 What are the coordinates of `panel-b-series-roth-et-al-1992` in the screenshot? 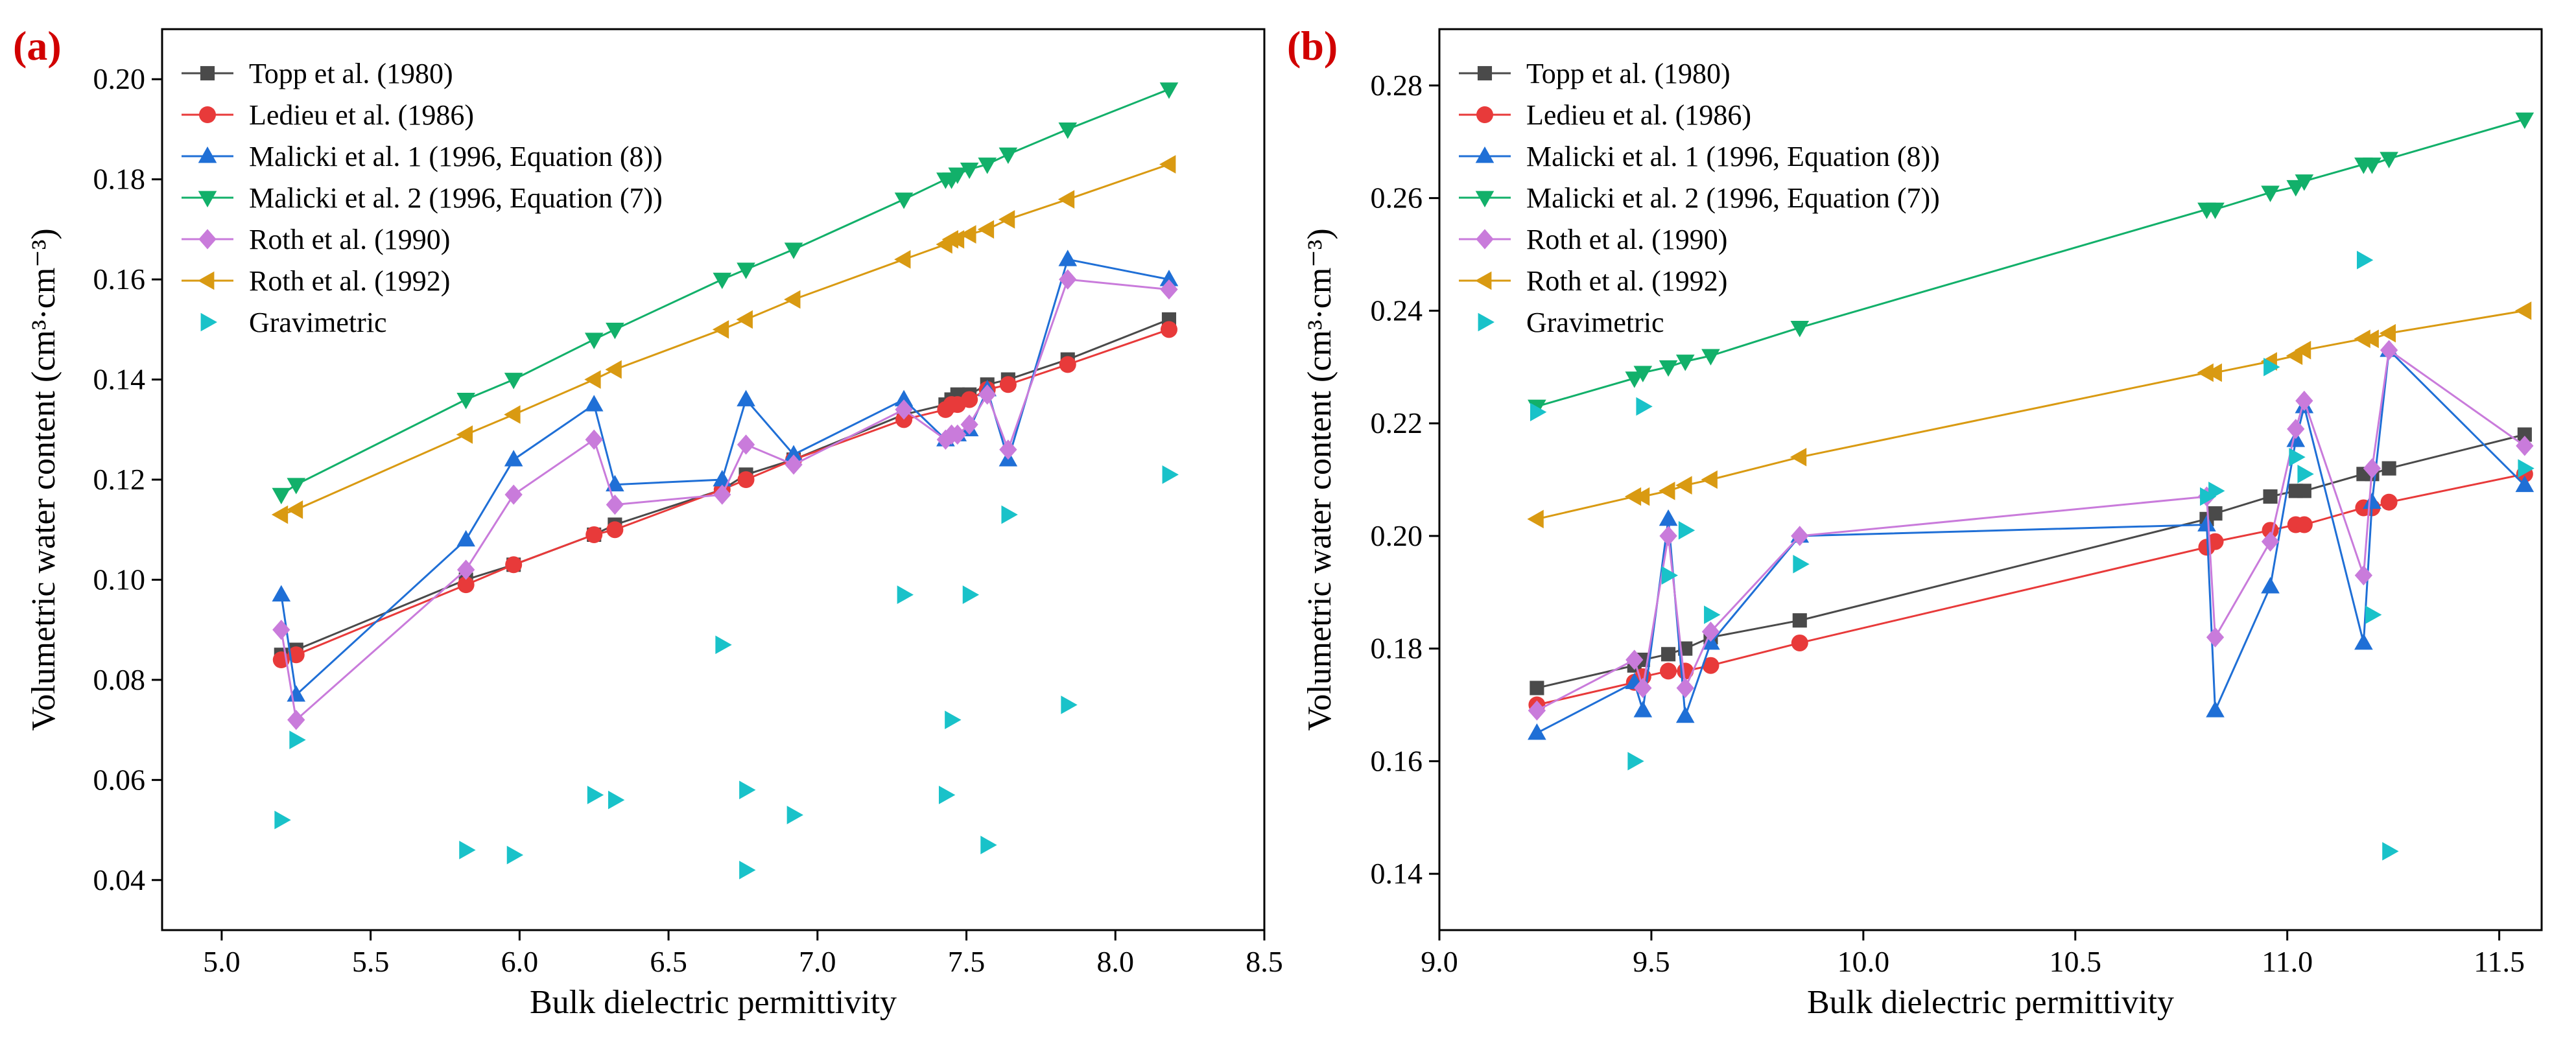 It's located at (2030, 415).